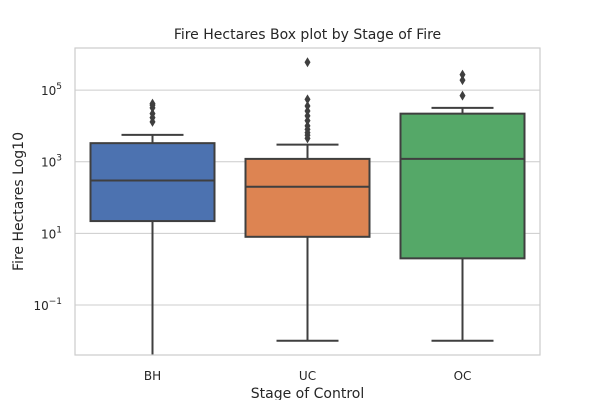 This screenshot has width=600, height=404. Describe the element at coordinates (307, 393) in the screenshot. I see `x-axis-label: Stage of Control` at that location.